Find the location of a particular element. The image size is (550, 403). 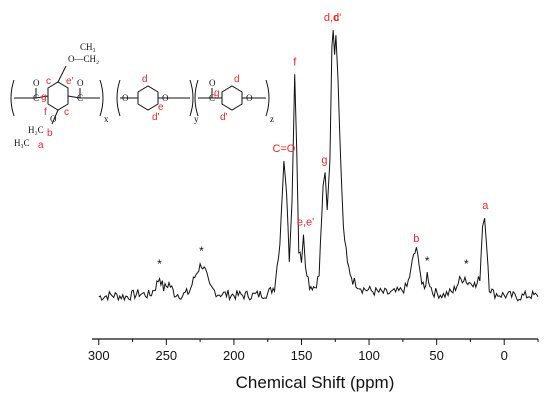

peak-label: d,d' is located at coordinates (332, 18).